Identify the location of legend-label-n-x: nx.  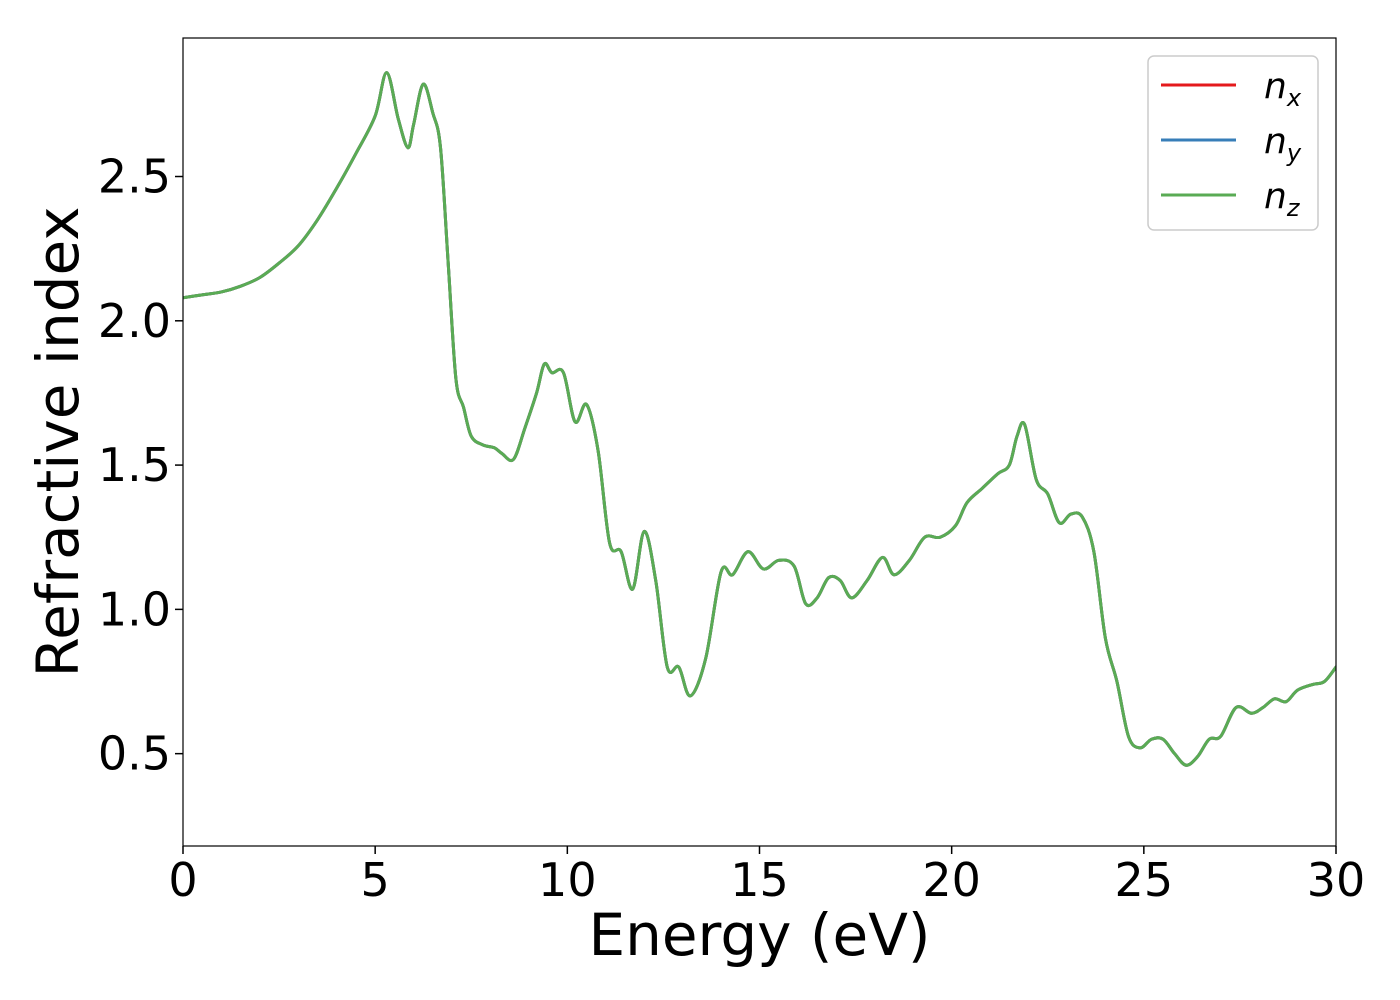
(1283, 89).